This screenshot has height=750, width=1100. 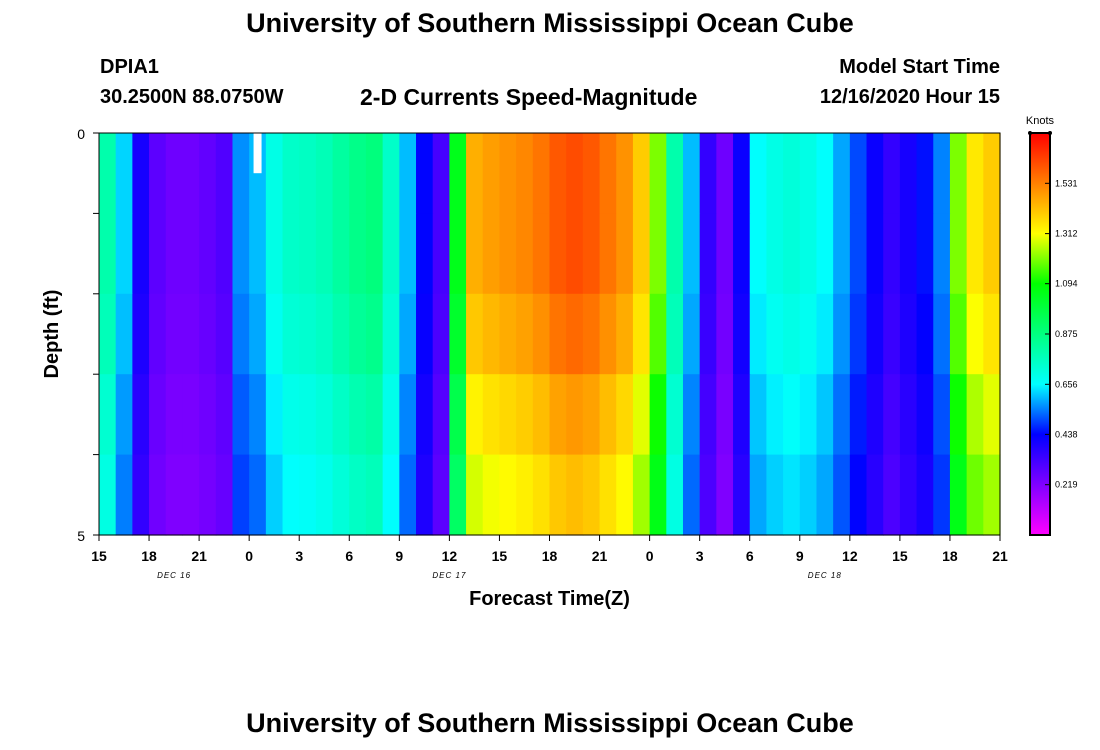 What do you see at coordinates (349, 556) in the screenshot?
I see `x-tick-label: 6` at bounding box center [349, 556].